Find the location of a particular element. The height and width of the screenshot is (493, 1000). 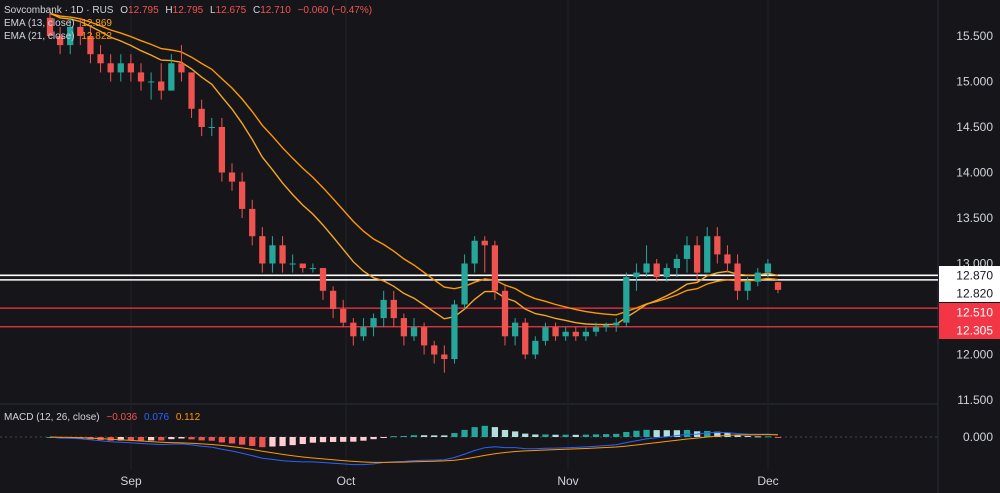

y-tick-label: 15.000 is located at coordinates (974, 82).